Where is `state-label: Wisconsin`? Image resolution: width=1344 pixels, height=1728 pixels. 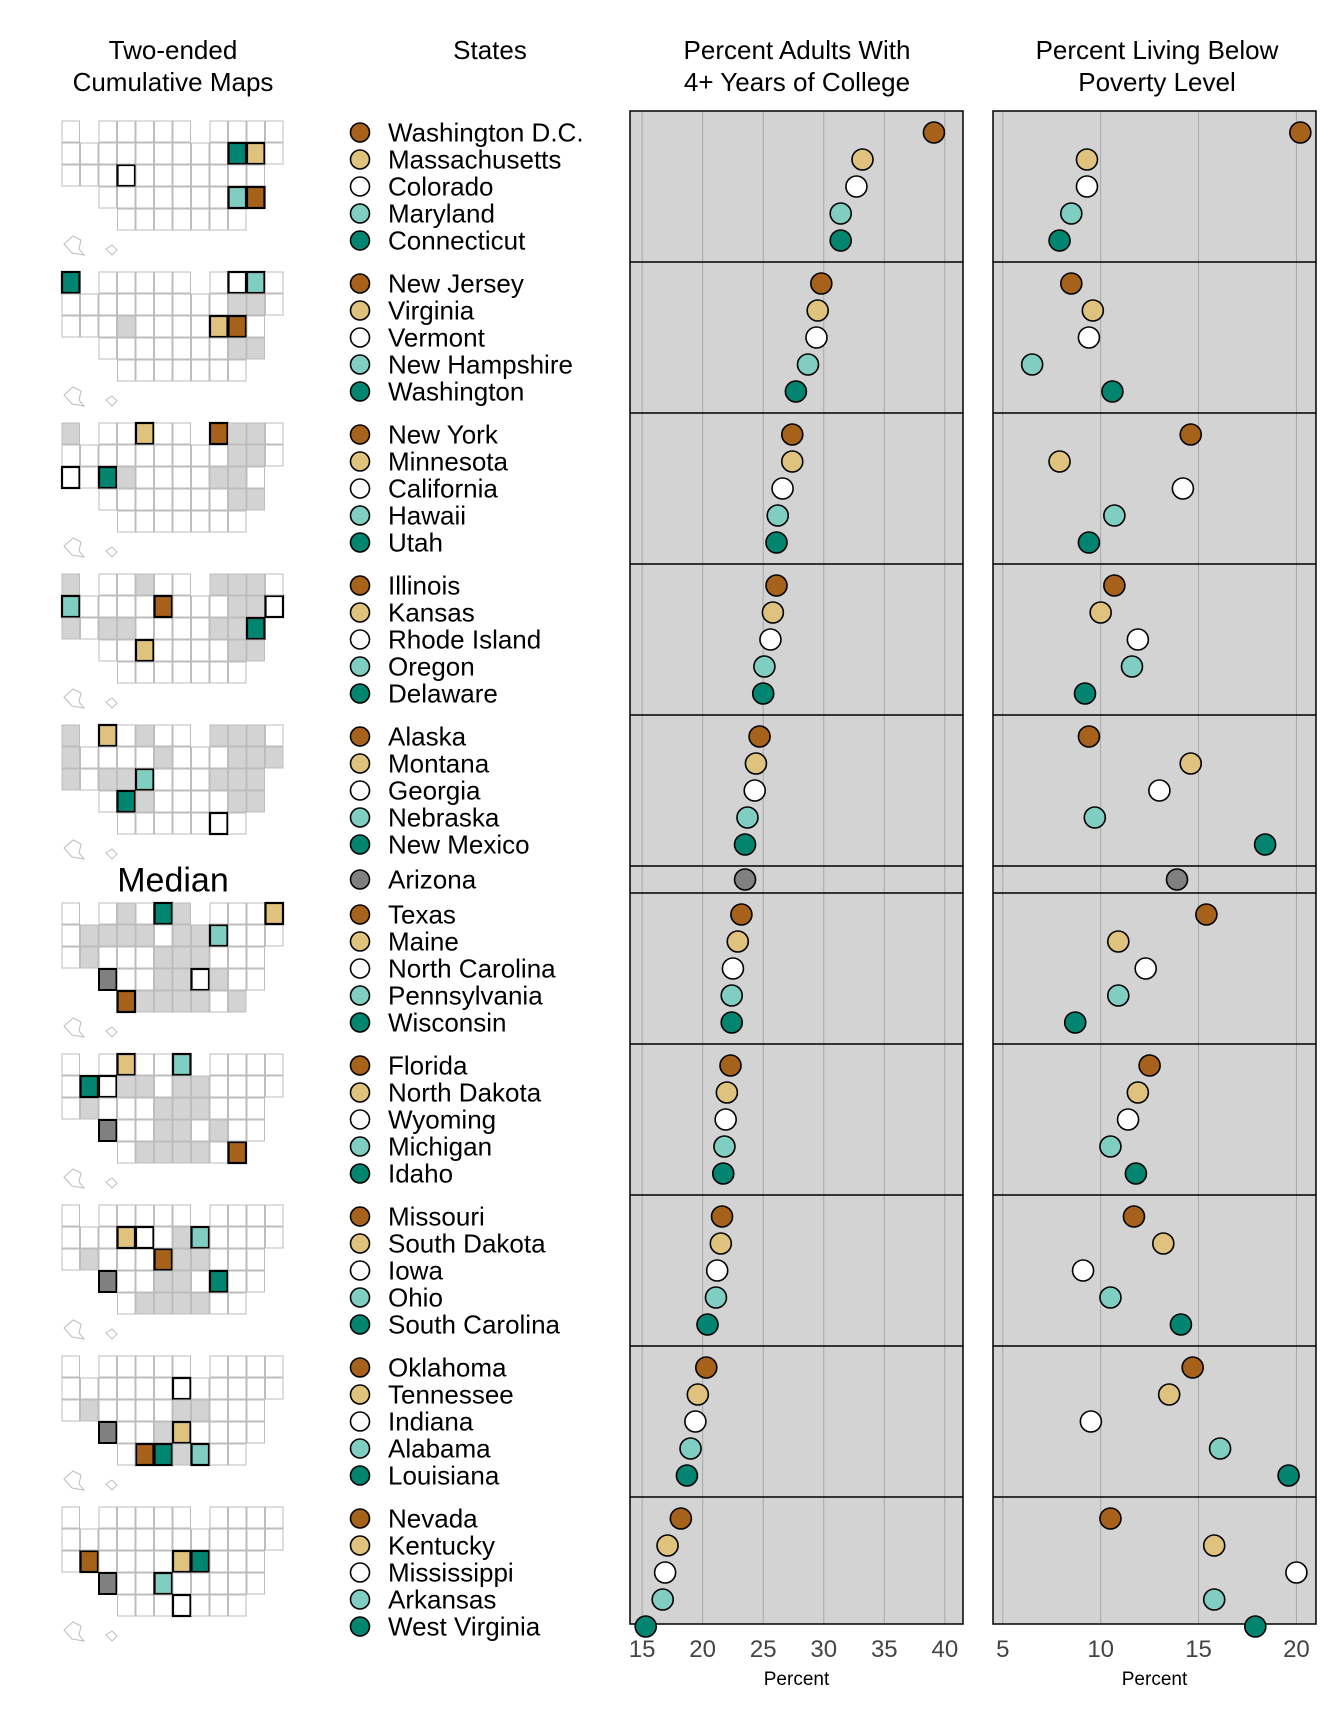
state-label: Wisconsin is located at coordinates (447, 1023).